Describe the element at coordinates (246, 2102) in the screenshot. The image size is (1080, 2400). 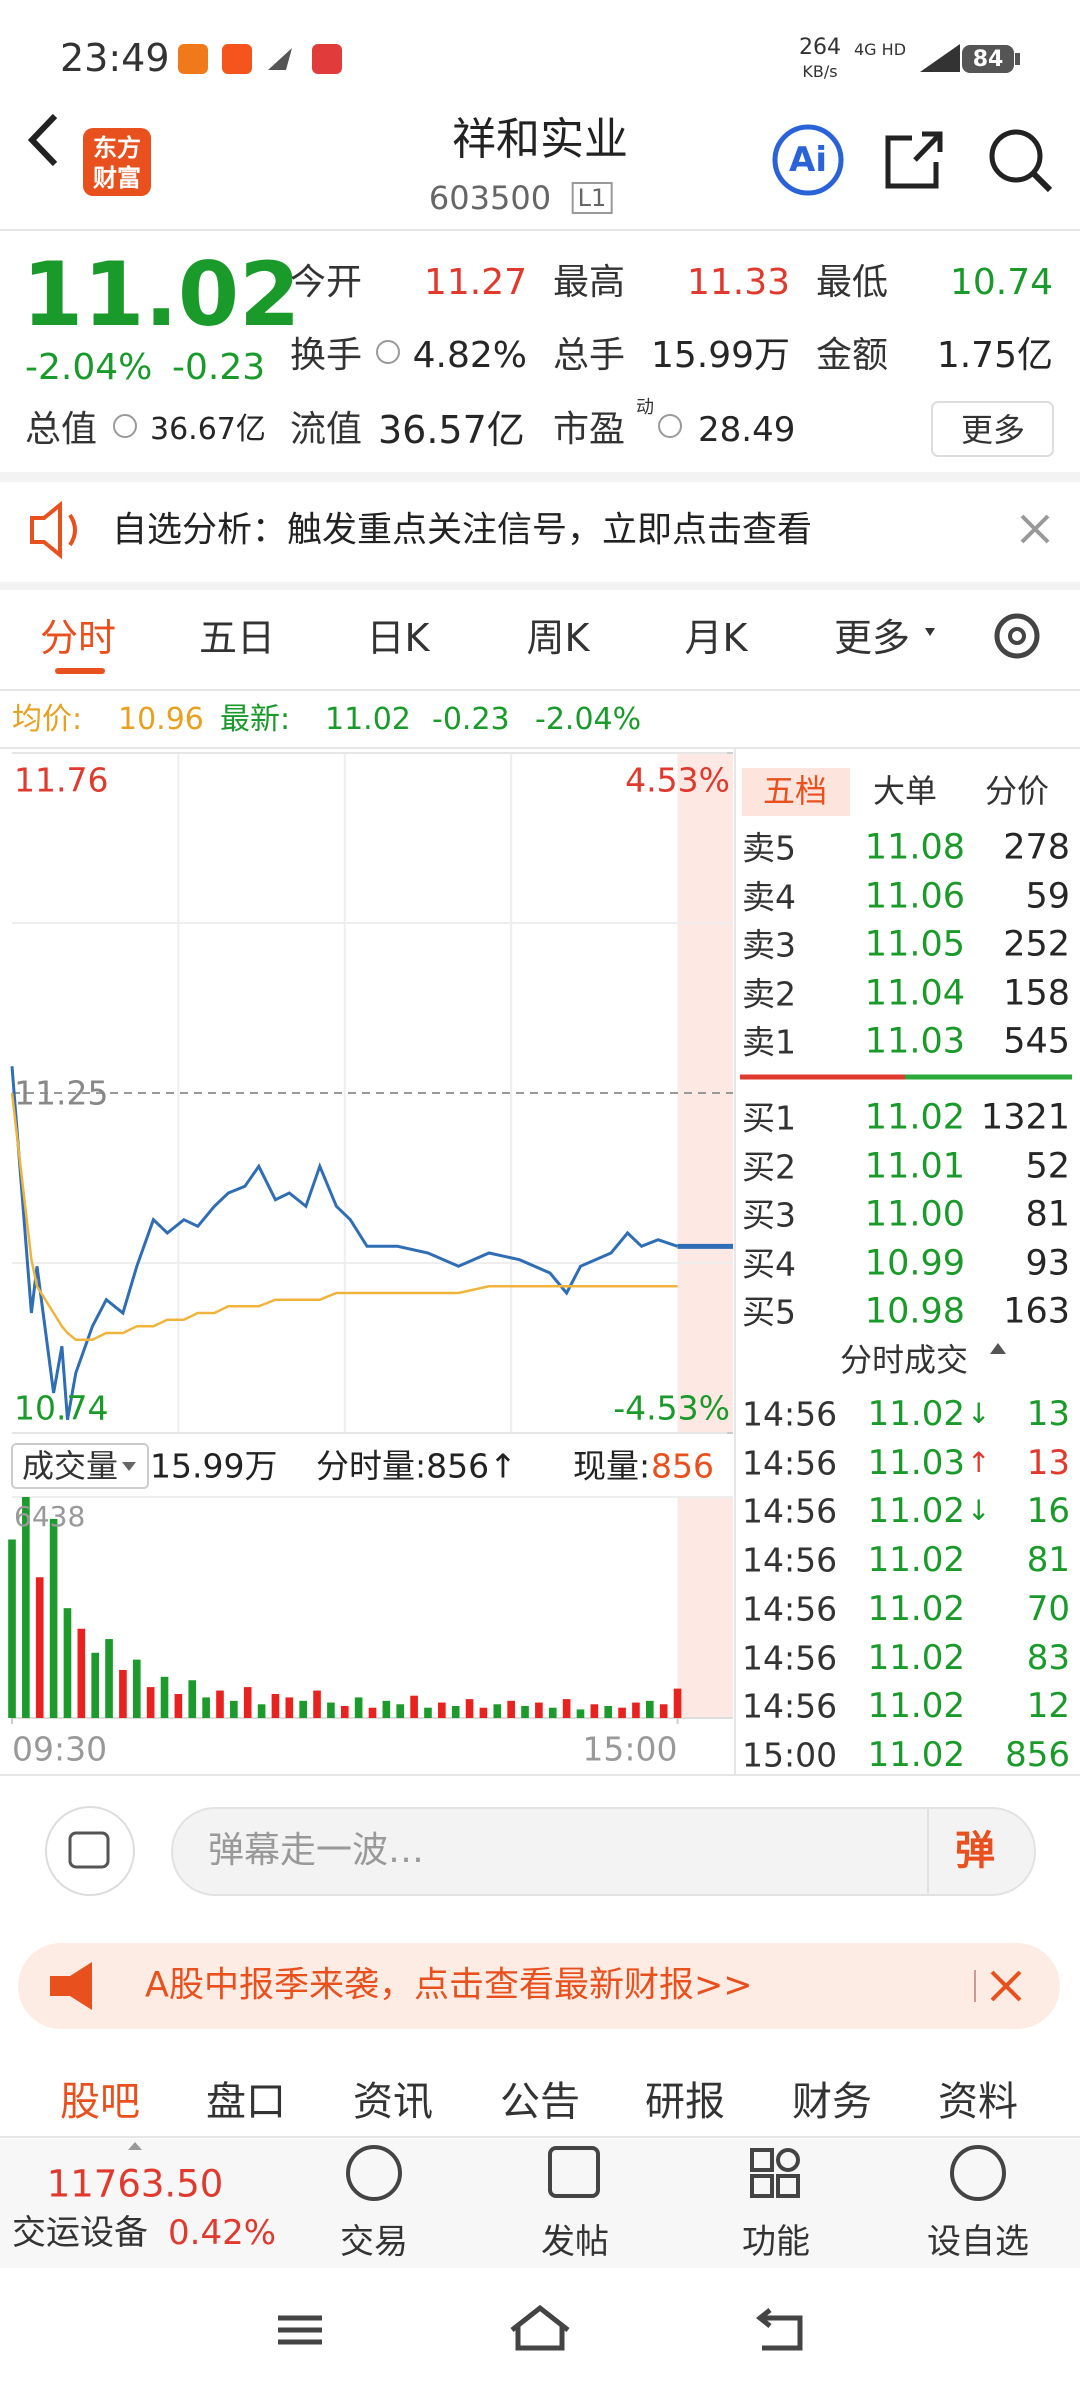
I see `content-tab: 盘口` at that location.